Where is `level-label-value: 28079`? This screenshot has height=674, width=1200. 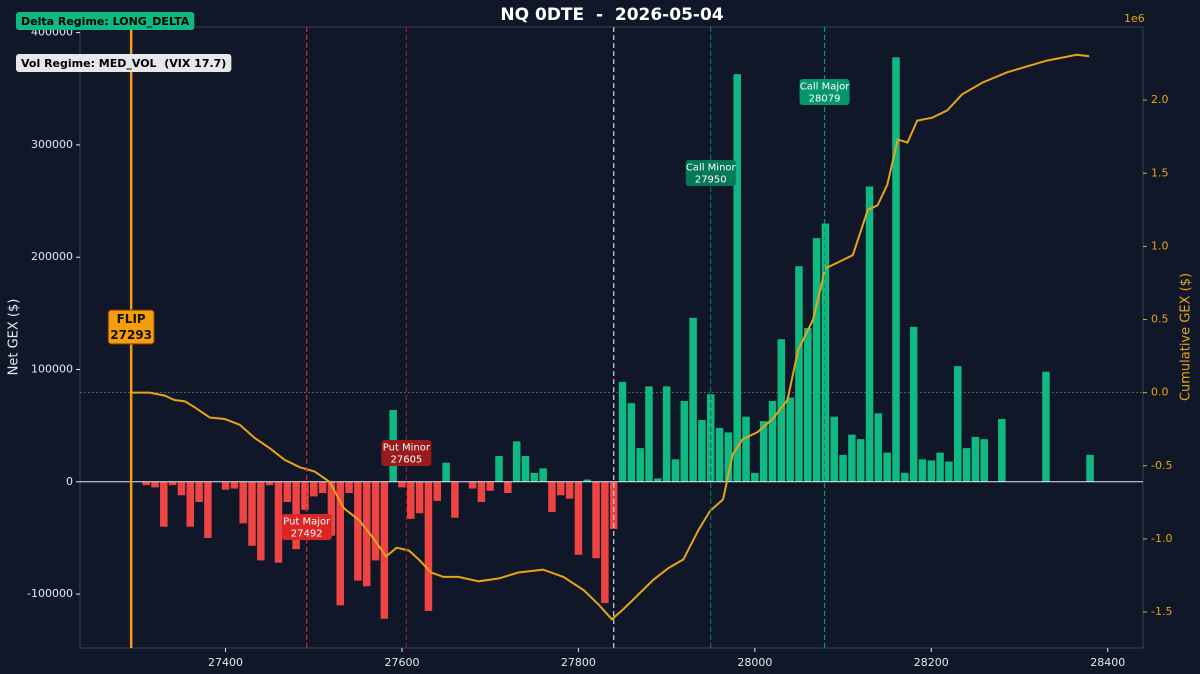
level-label-value: 28079 is located at coordinates (825, 99).